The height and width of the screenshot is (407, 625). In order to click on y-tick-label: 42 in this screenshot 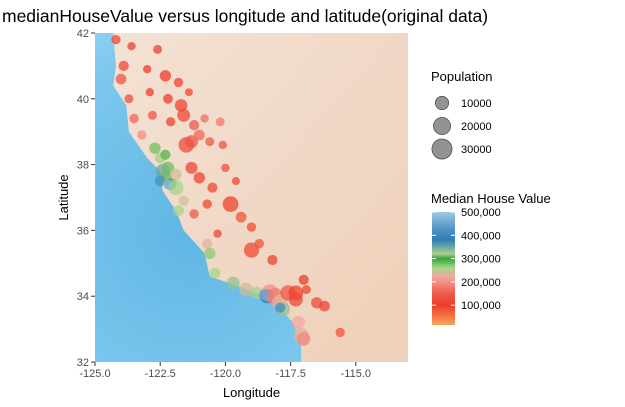, I will do `click(83, 34)`.